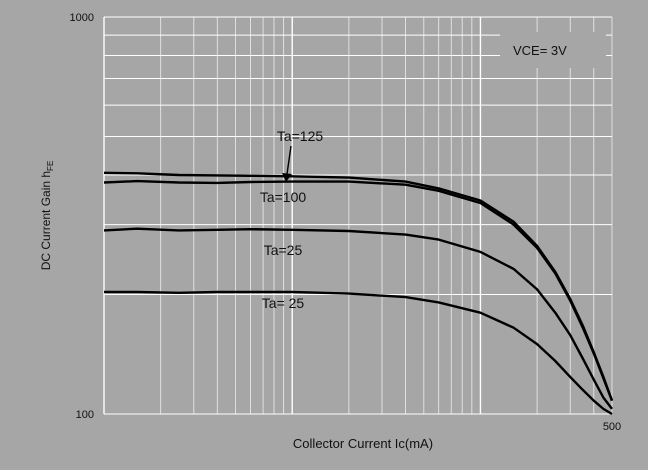 The height and width of the screenshot is (470, 648). Describe the element at coordinates (283, 303) in the screenshot. I see `series-label-4: Ta= 25` at that location.